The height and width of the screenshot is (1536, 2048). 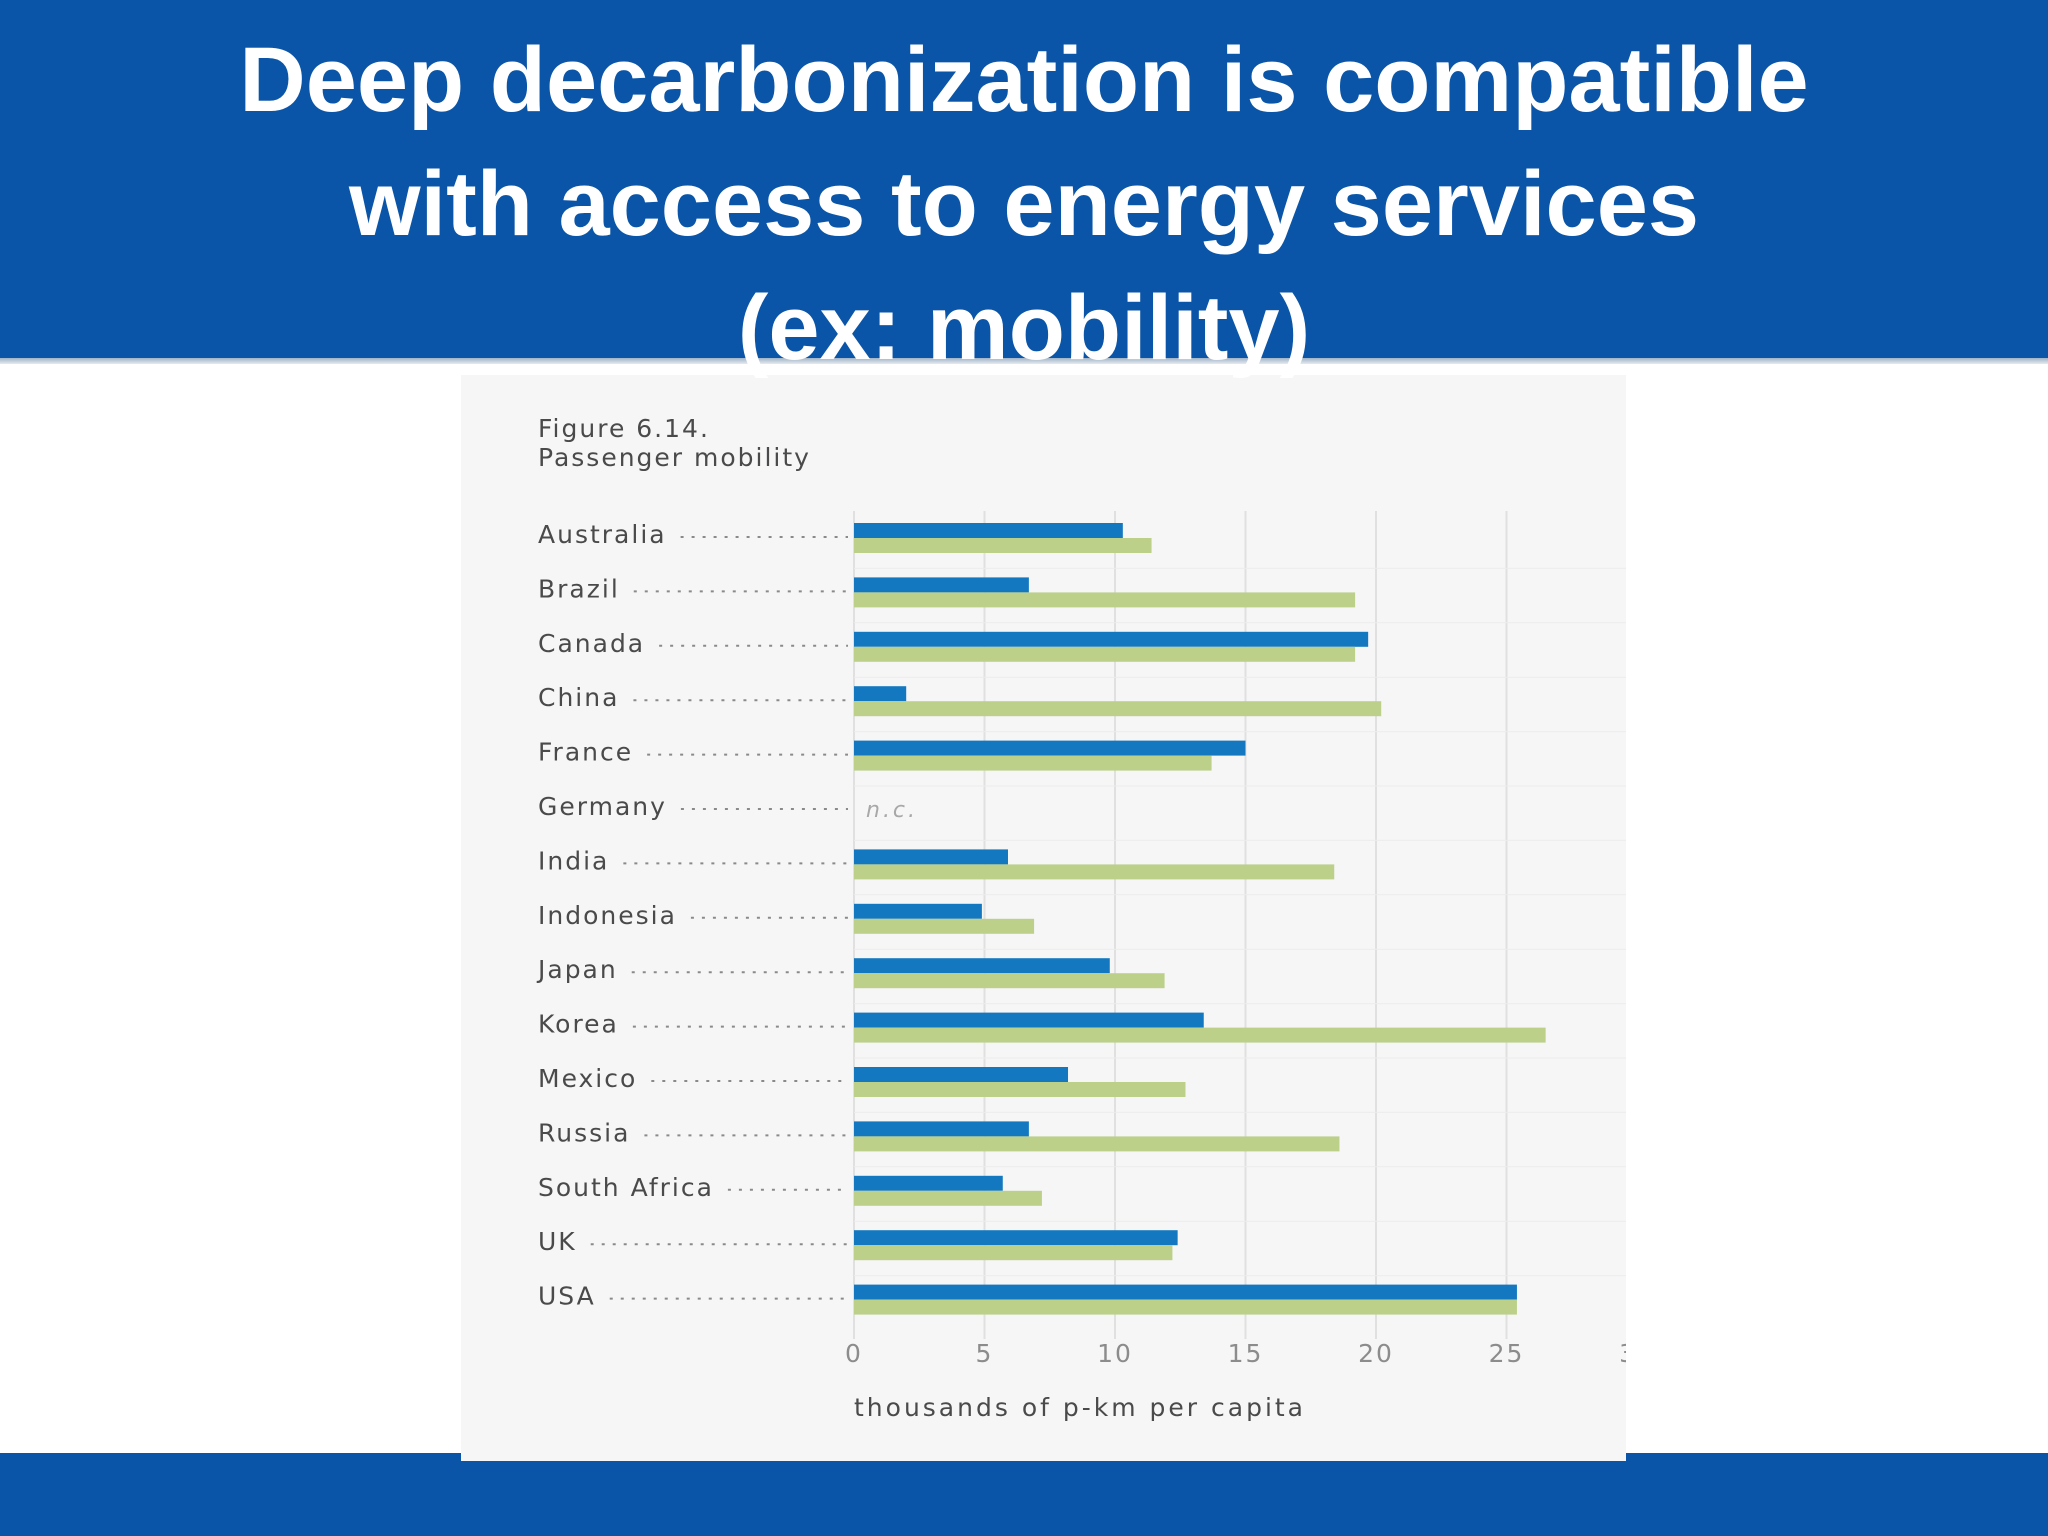 What do you see at coordinates (1376, 1353) in the screenshot?
I see `x-tick-label: 20` at bounding box center [1376, 1353].